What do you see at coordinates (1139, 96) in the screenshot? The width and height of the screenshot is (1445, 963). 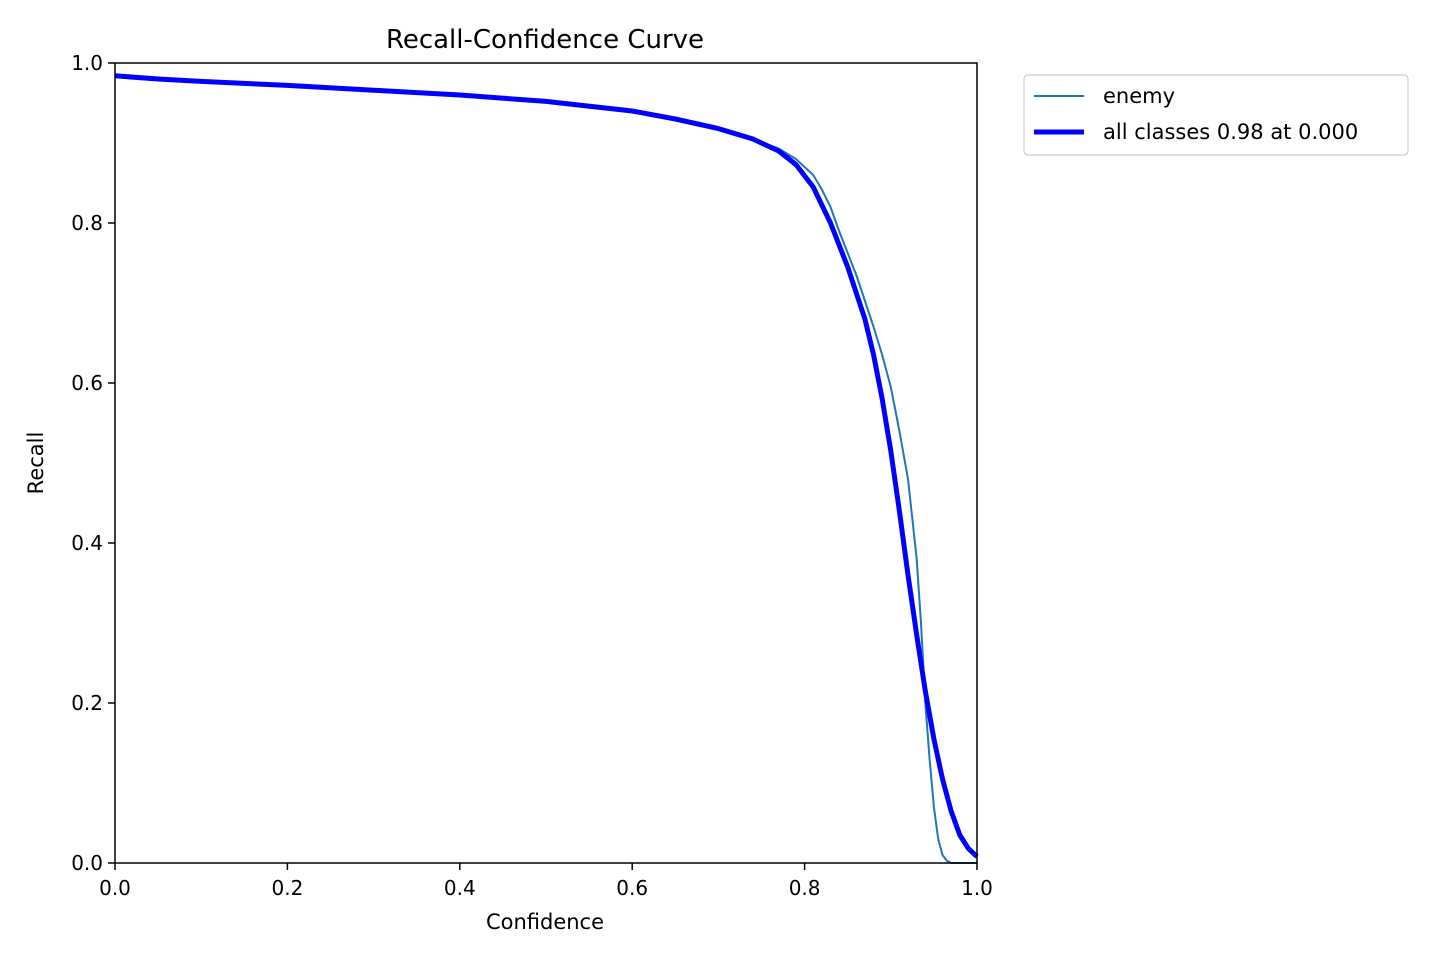 I see `legend-label-1: enemy` at bounding box center [1139, 96].